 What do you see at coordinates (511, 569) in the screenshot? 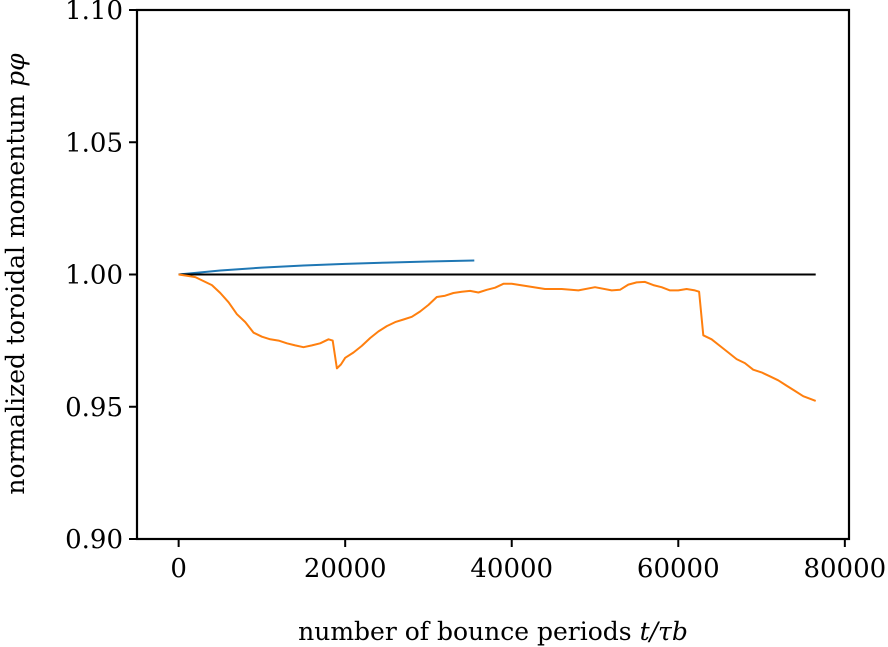
I see `x-tick-label: 40000` at bounding box center [511, 569].